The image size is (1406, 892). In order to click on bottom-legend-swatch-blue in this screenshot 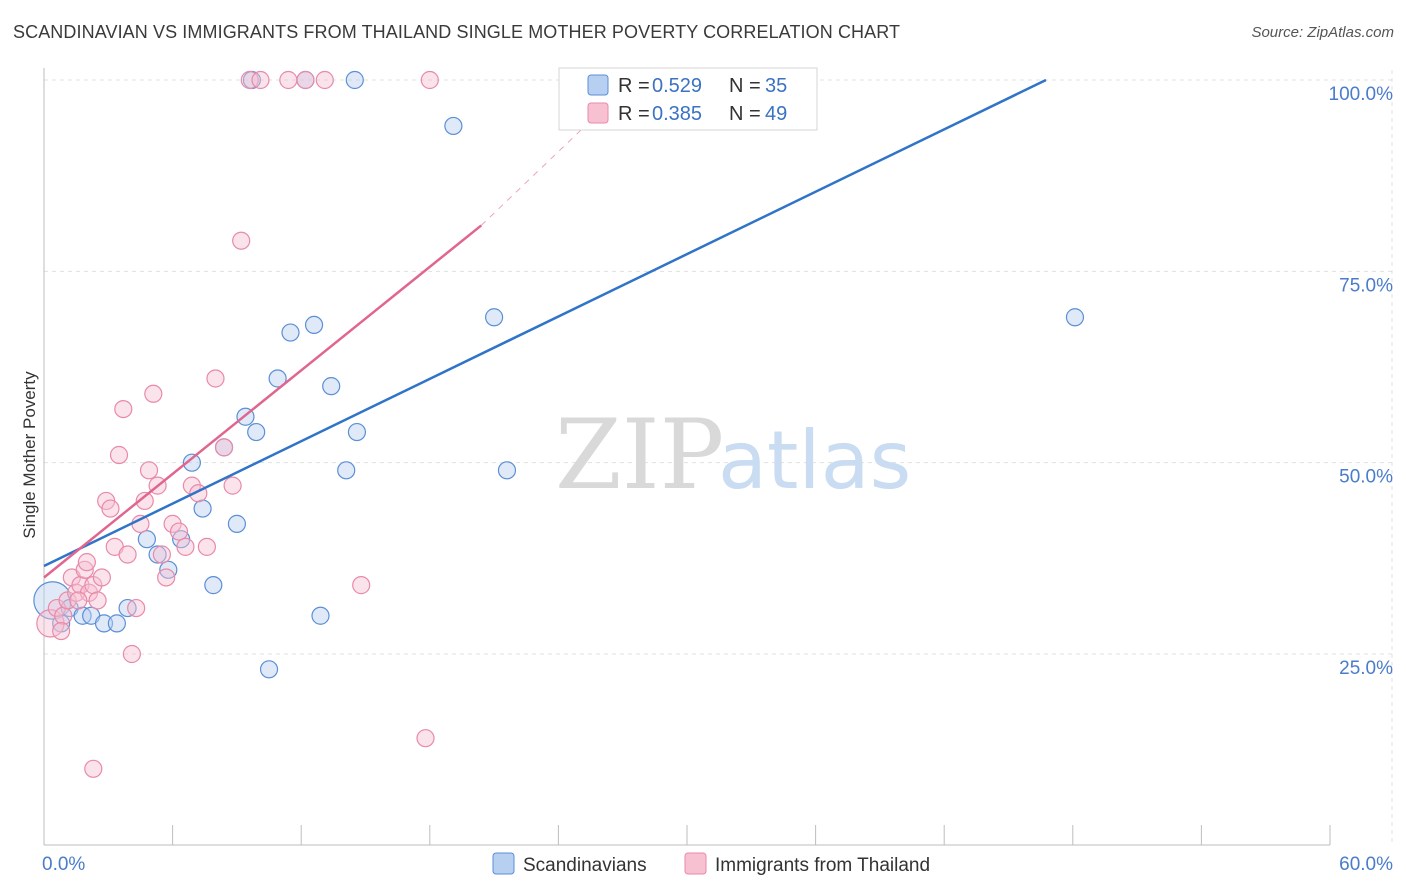, I will do `click(503, 863)`.